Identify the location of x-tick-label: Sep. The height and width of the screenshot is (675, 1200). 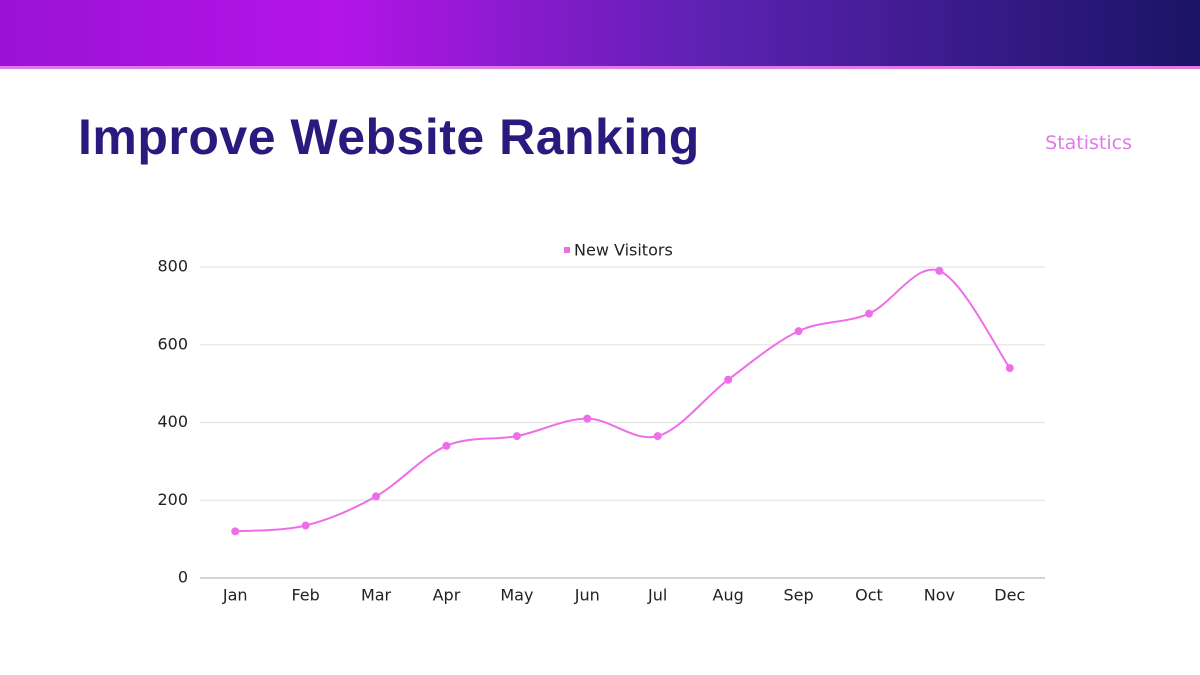
(798, 595).